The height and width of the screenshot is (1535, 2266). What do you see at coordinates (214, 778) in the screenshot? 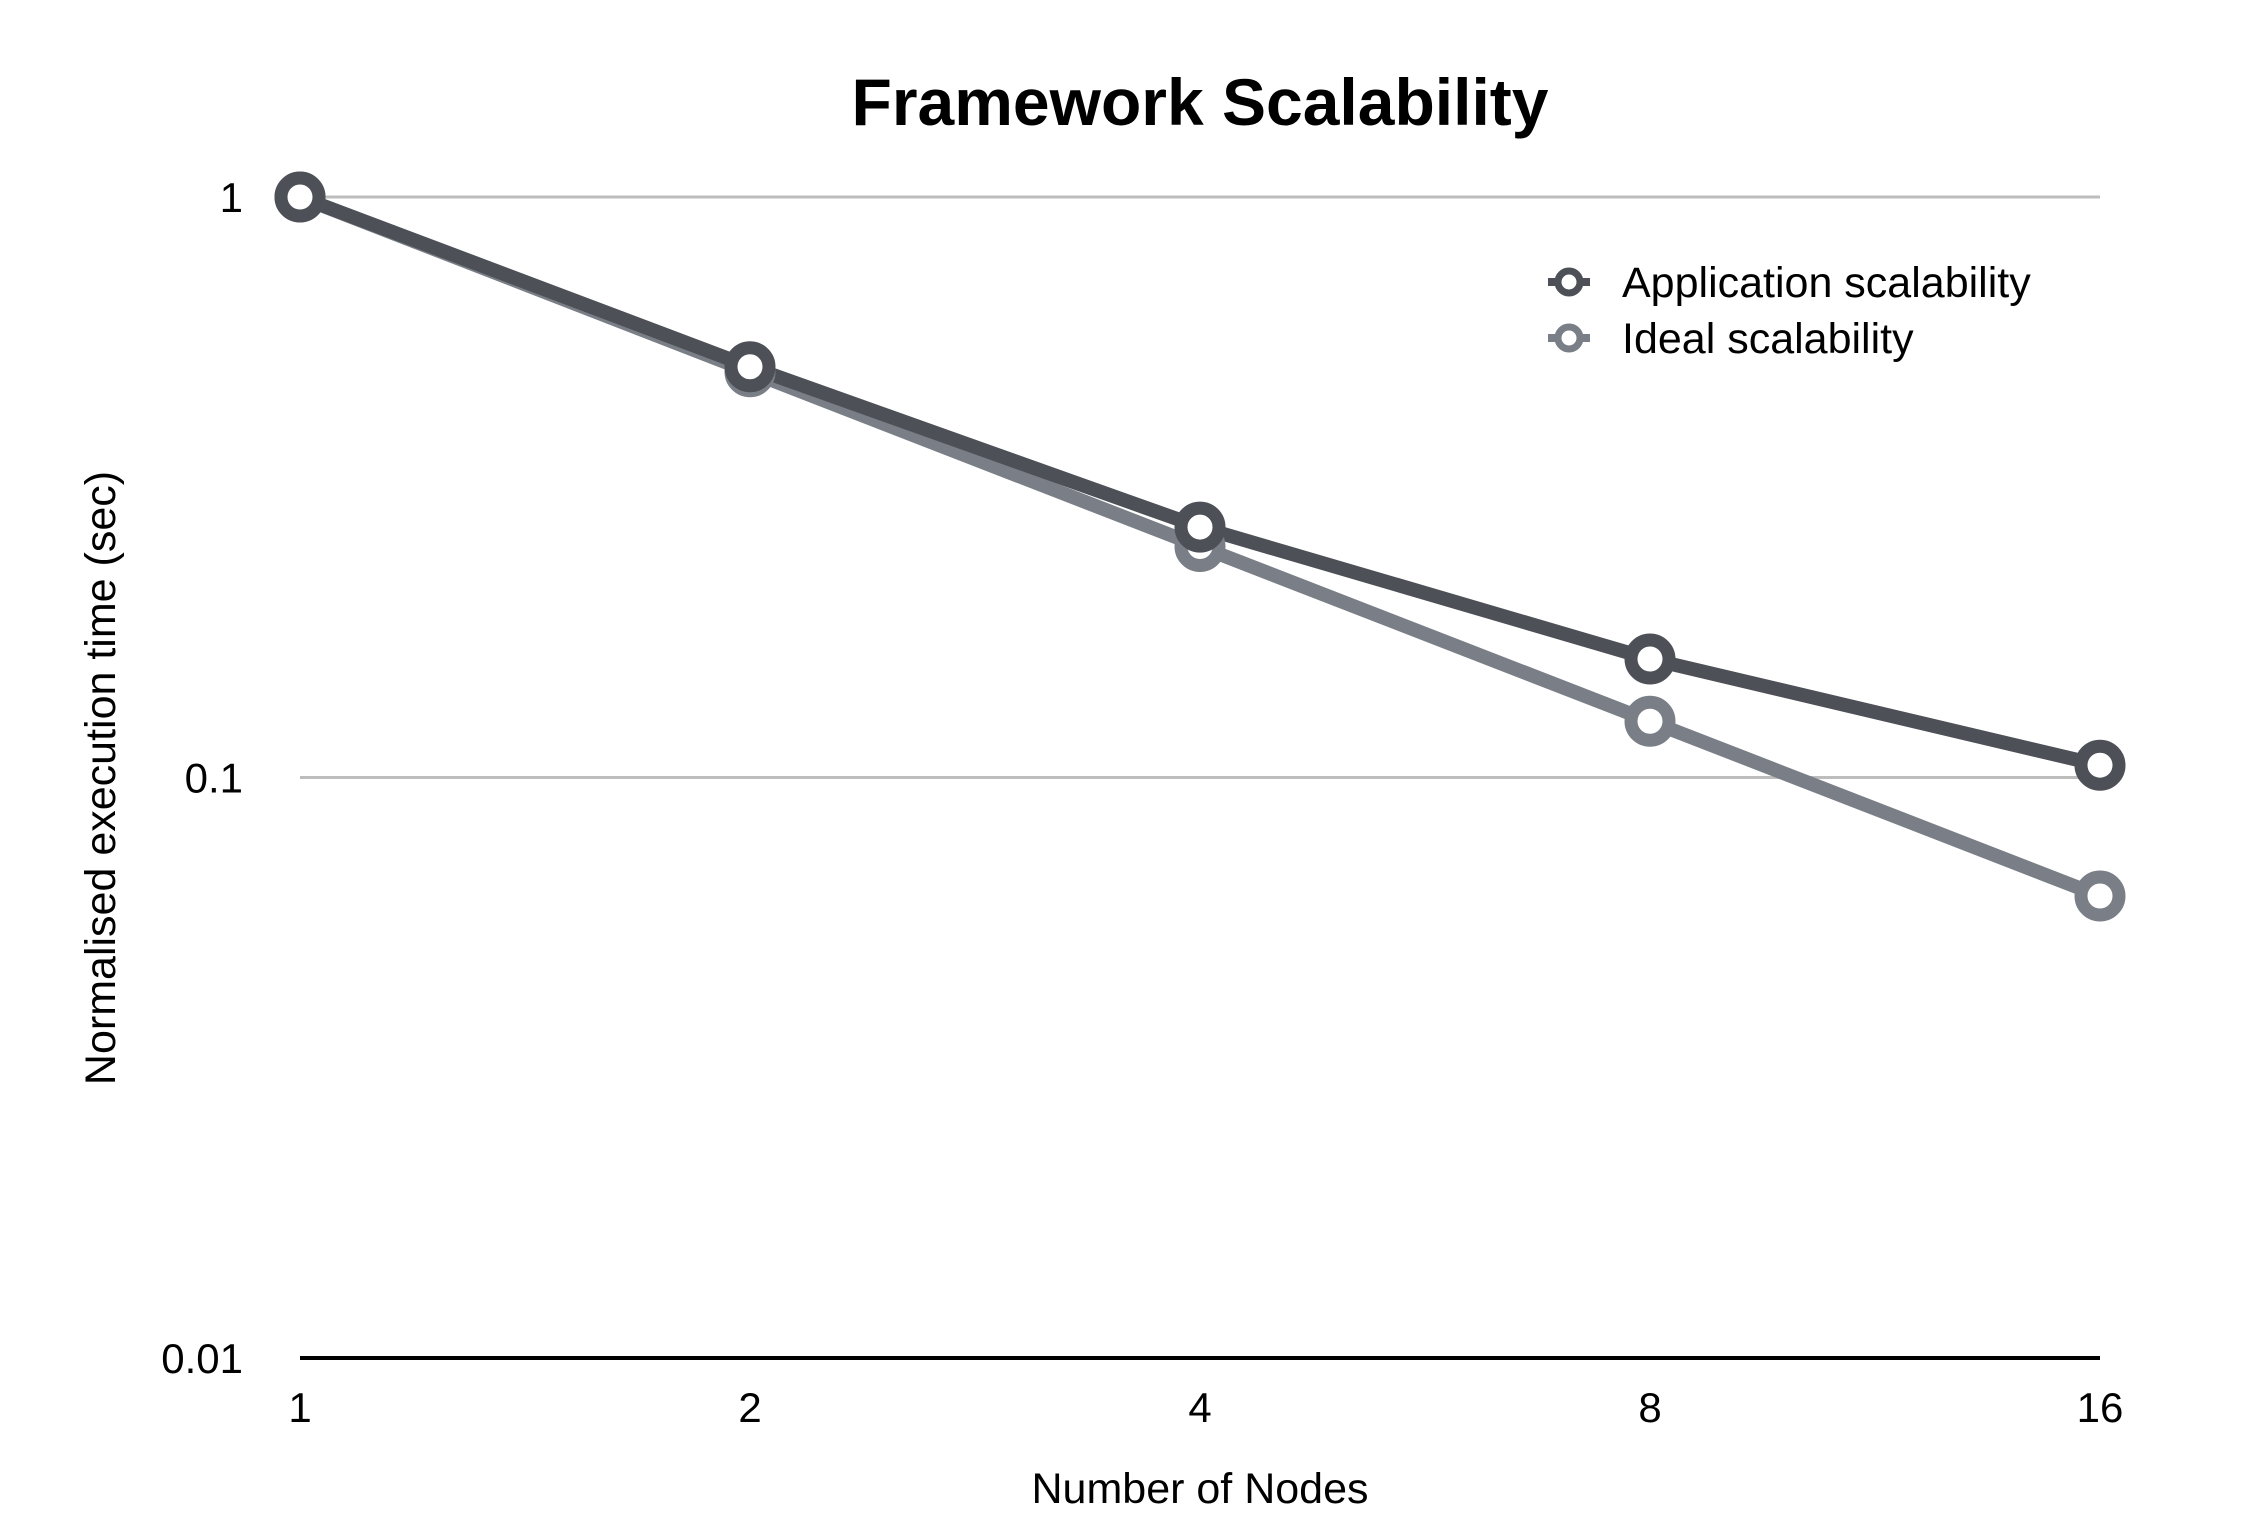
I see `y-tick-label: 0.1` at bounding box center [214, 778].